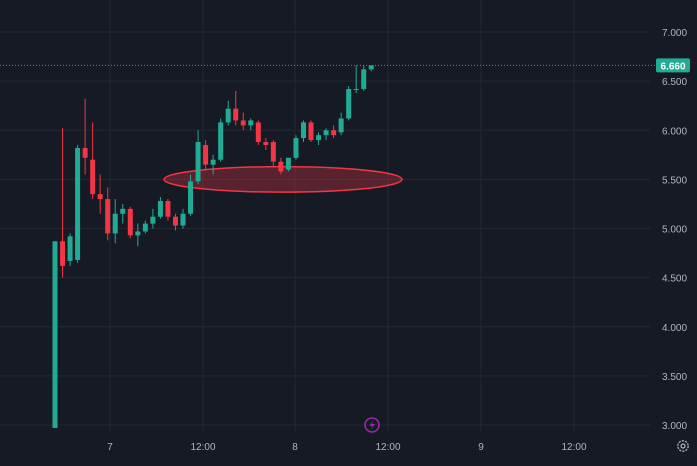 The image size is (697, 466). I want to click on y-tick-label: 5.500, so click(674, 180).